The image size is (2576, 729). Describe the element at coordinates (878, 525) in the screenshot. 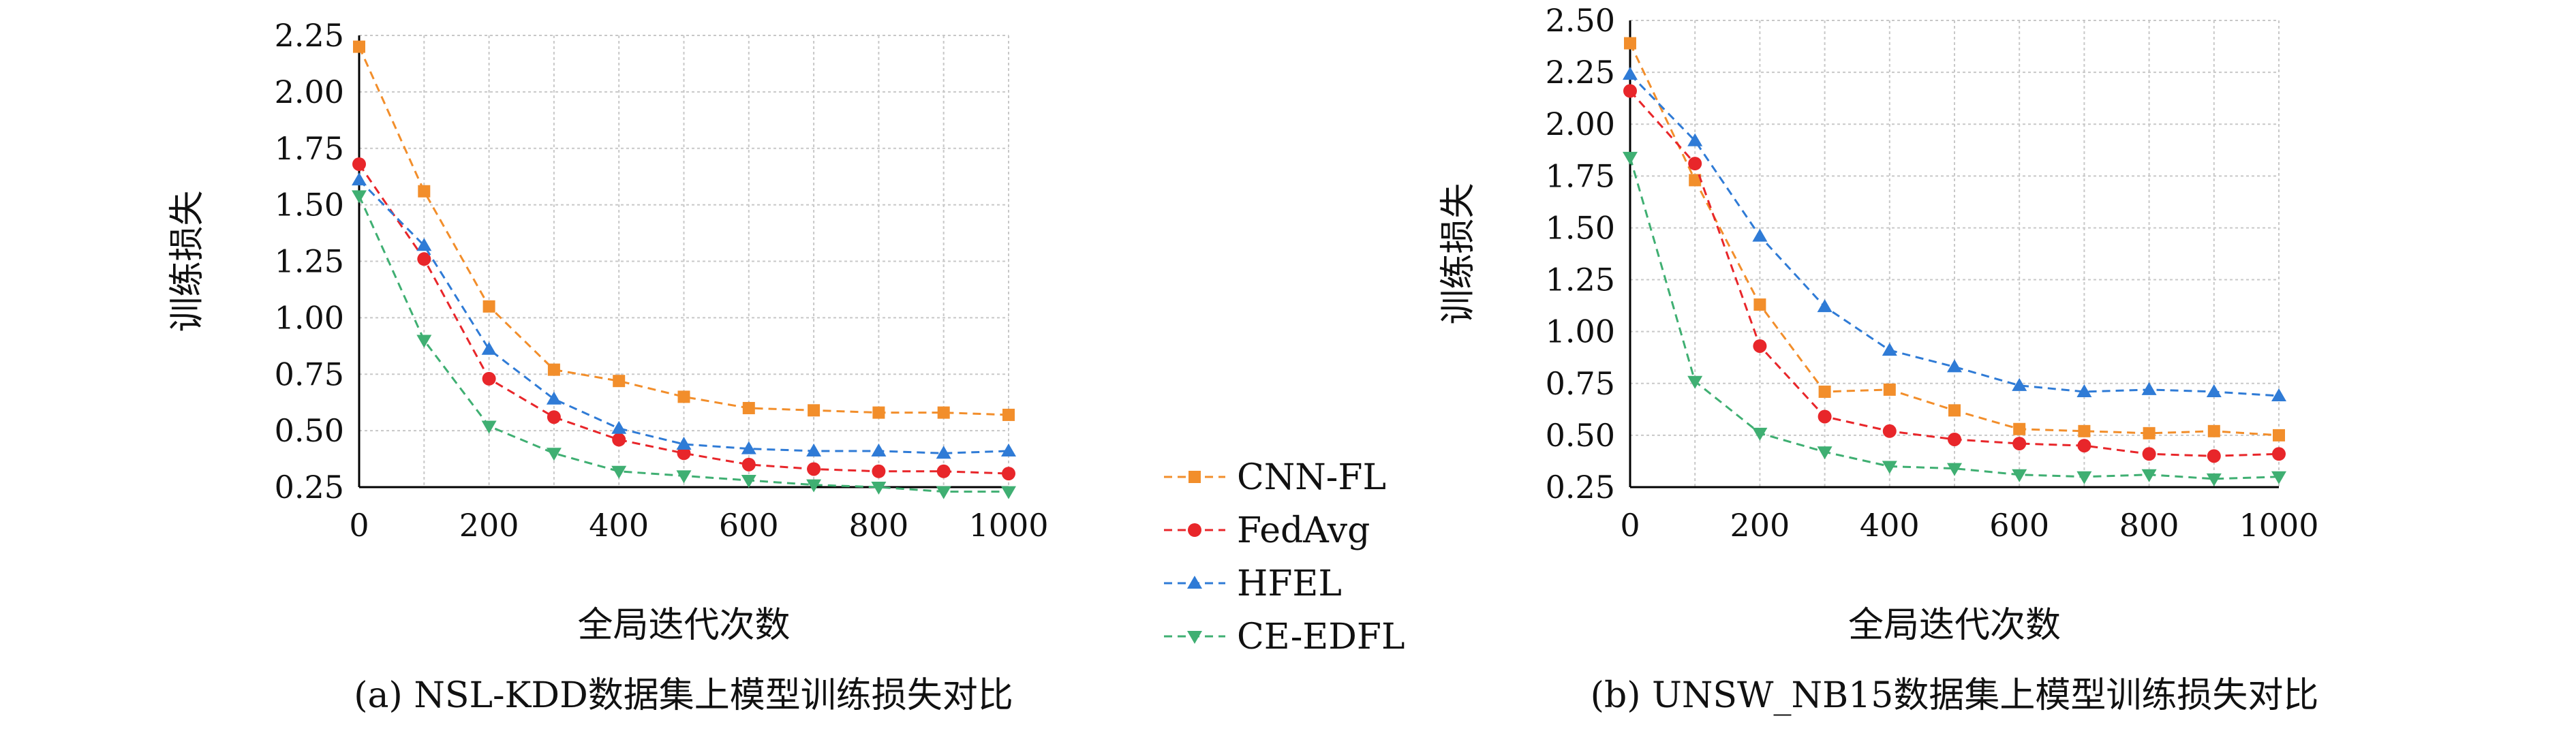

I see `x-tick-label: 800` at that location.